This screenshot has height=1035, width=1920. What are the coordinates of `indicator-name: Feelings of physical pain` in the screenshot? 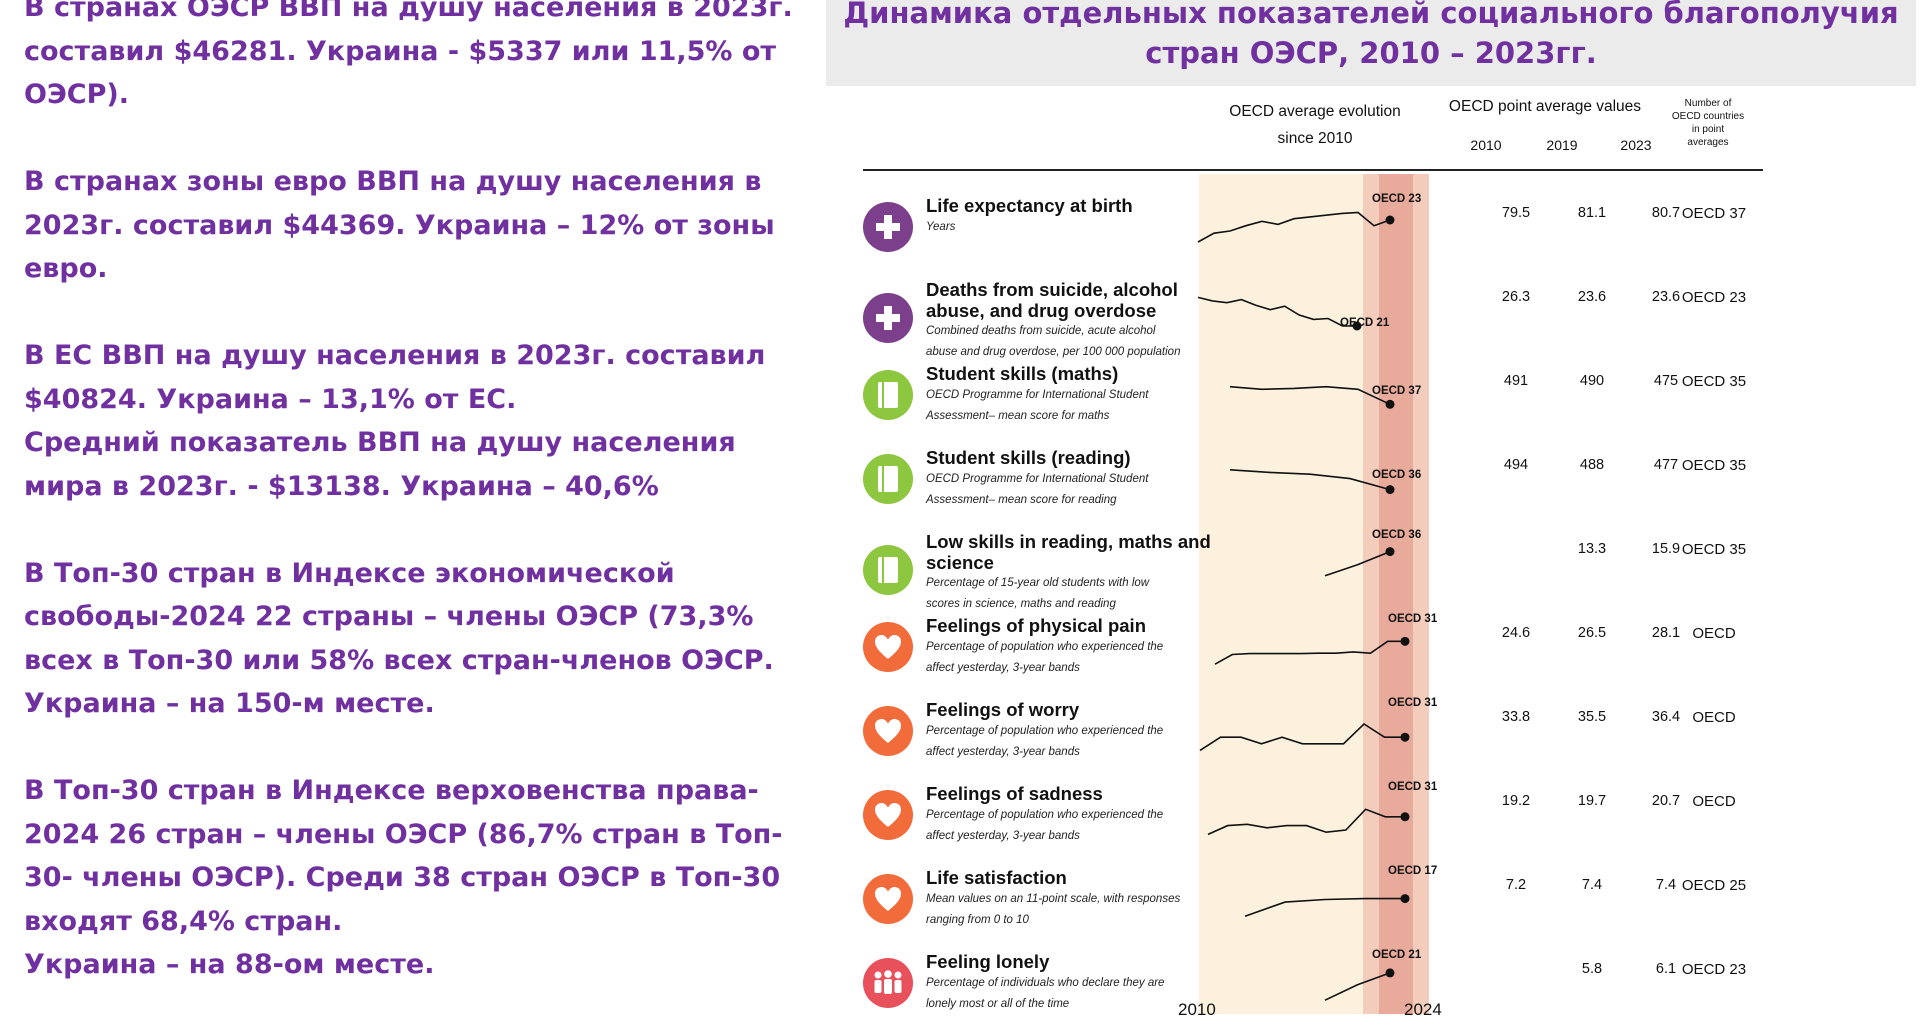 It's located at (1036, 625).